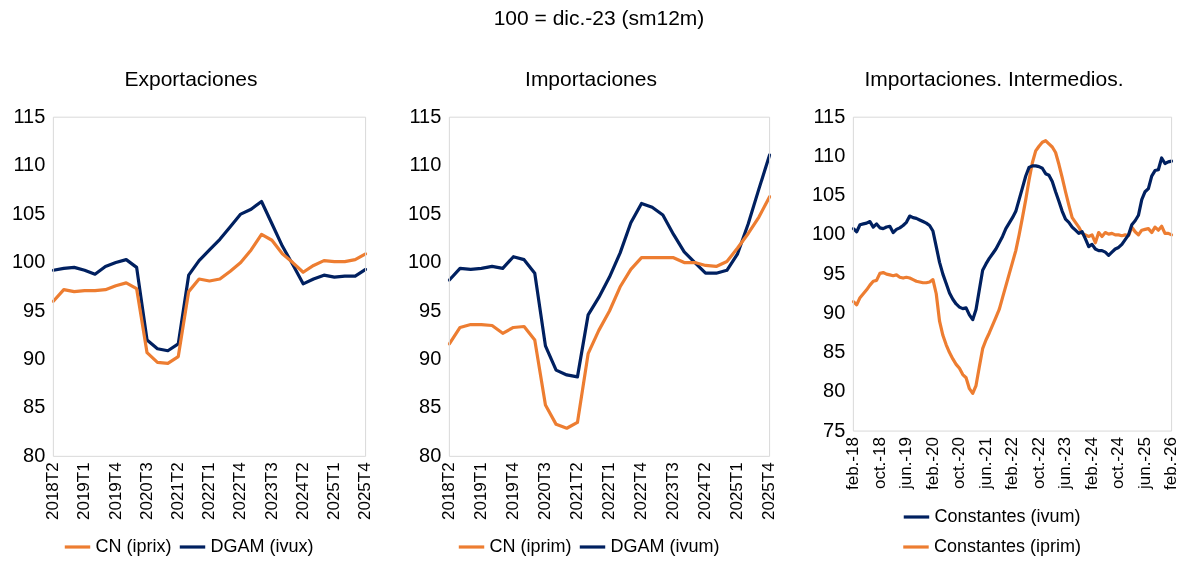 The width and height of the screenshot is (1198, 568). Describe the element at coordinates (133, 545) in the screenshot. I see `legend-label: CN (iprix)` at that location.